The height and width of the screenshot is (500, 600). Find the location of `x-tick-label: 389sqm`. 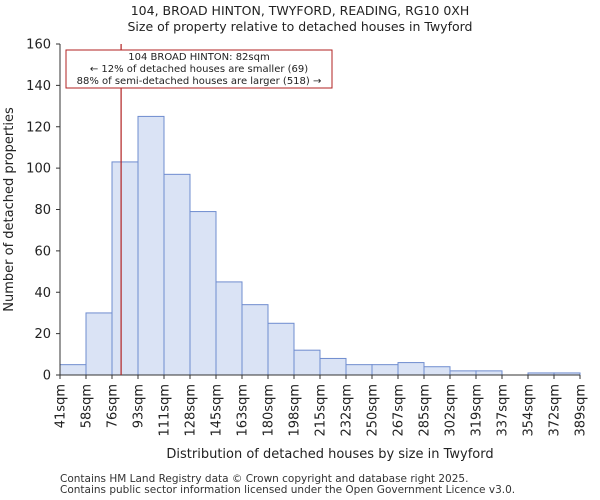

x-tick-label: 389sqm is located at coordinates (581, 410).